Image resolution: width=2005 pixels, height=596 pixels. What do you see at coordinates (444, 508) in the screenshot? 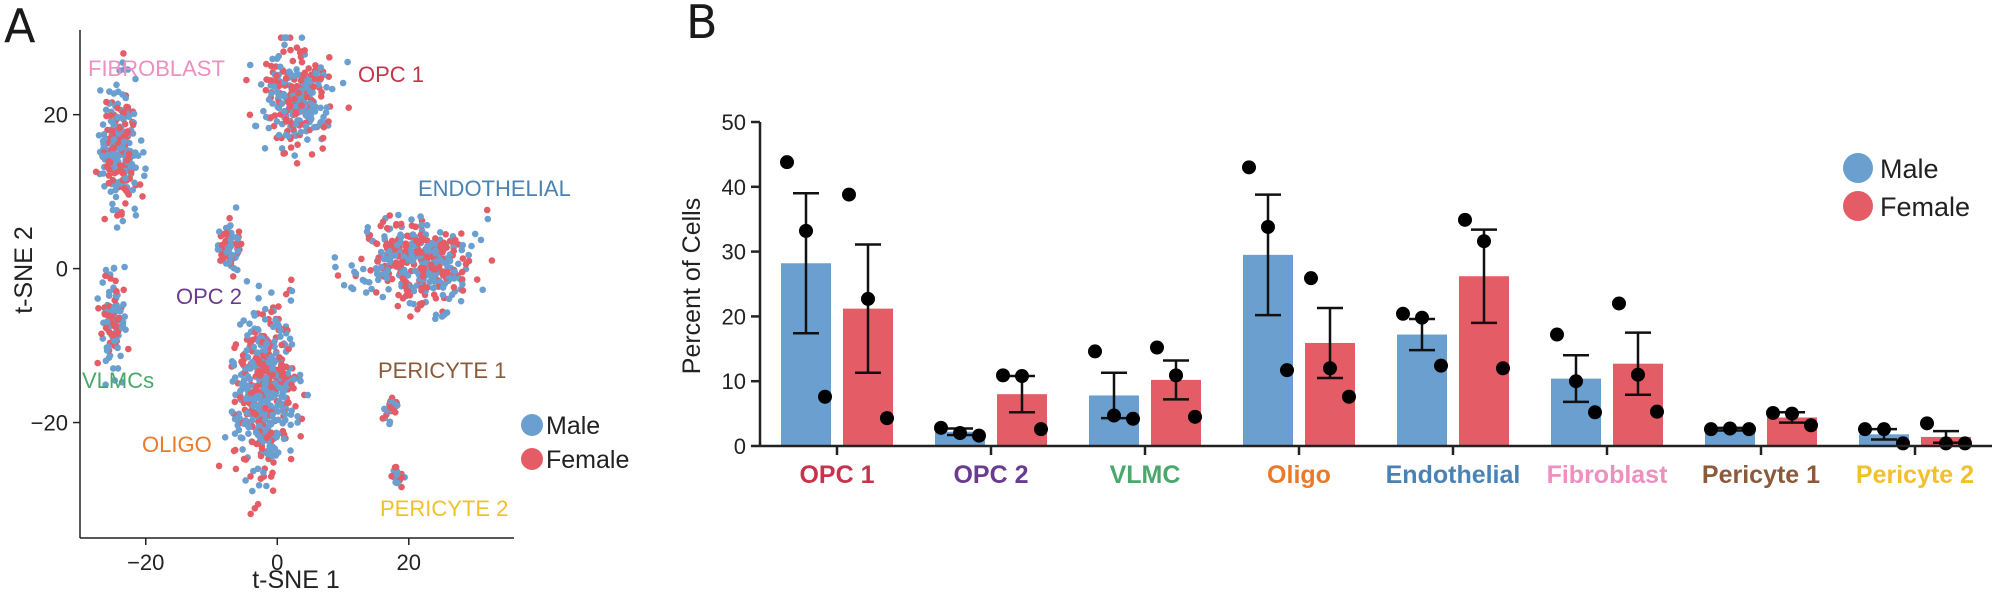
I see `cluster-label-pericyte2: PERICYTE 2` at bounding box center [444, 508].